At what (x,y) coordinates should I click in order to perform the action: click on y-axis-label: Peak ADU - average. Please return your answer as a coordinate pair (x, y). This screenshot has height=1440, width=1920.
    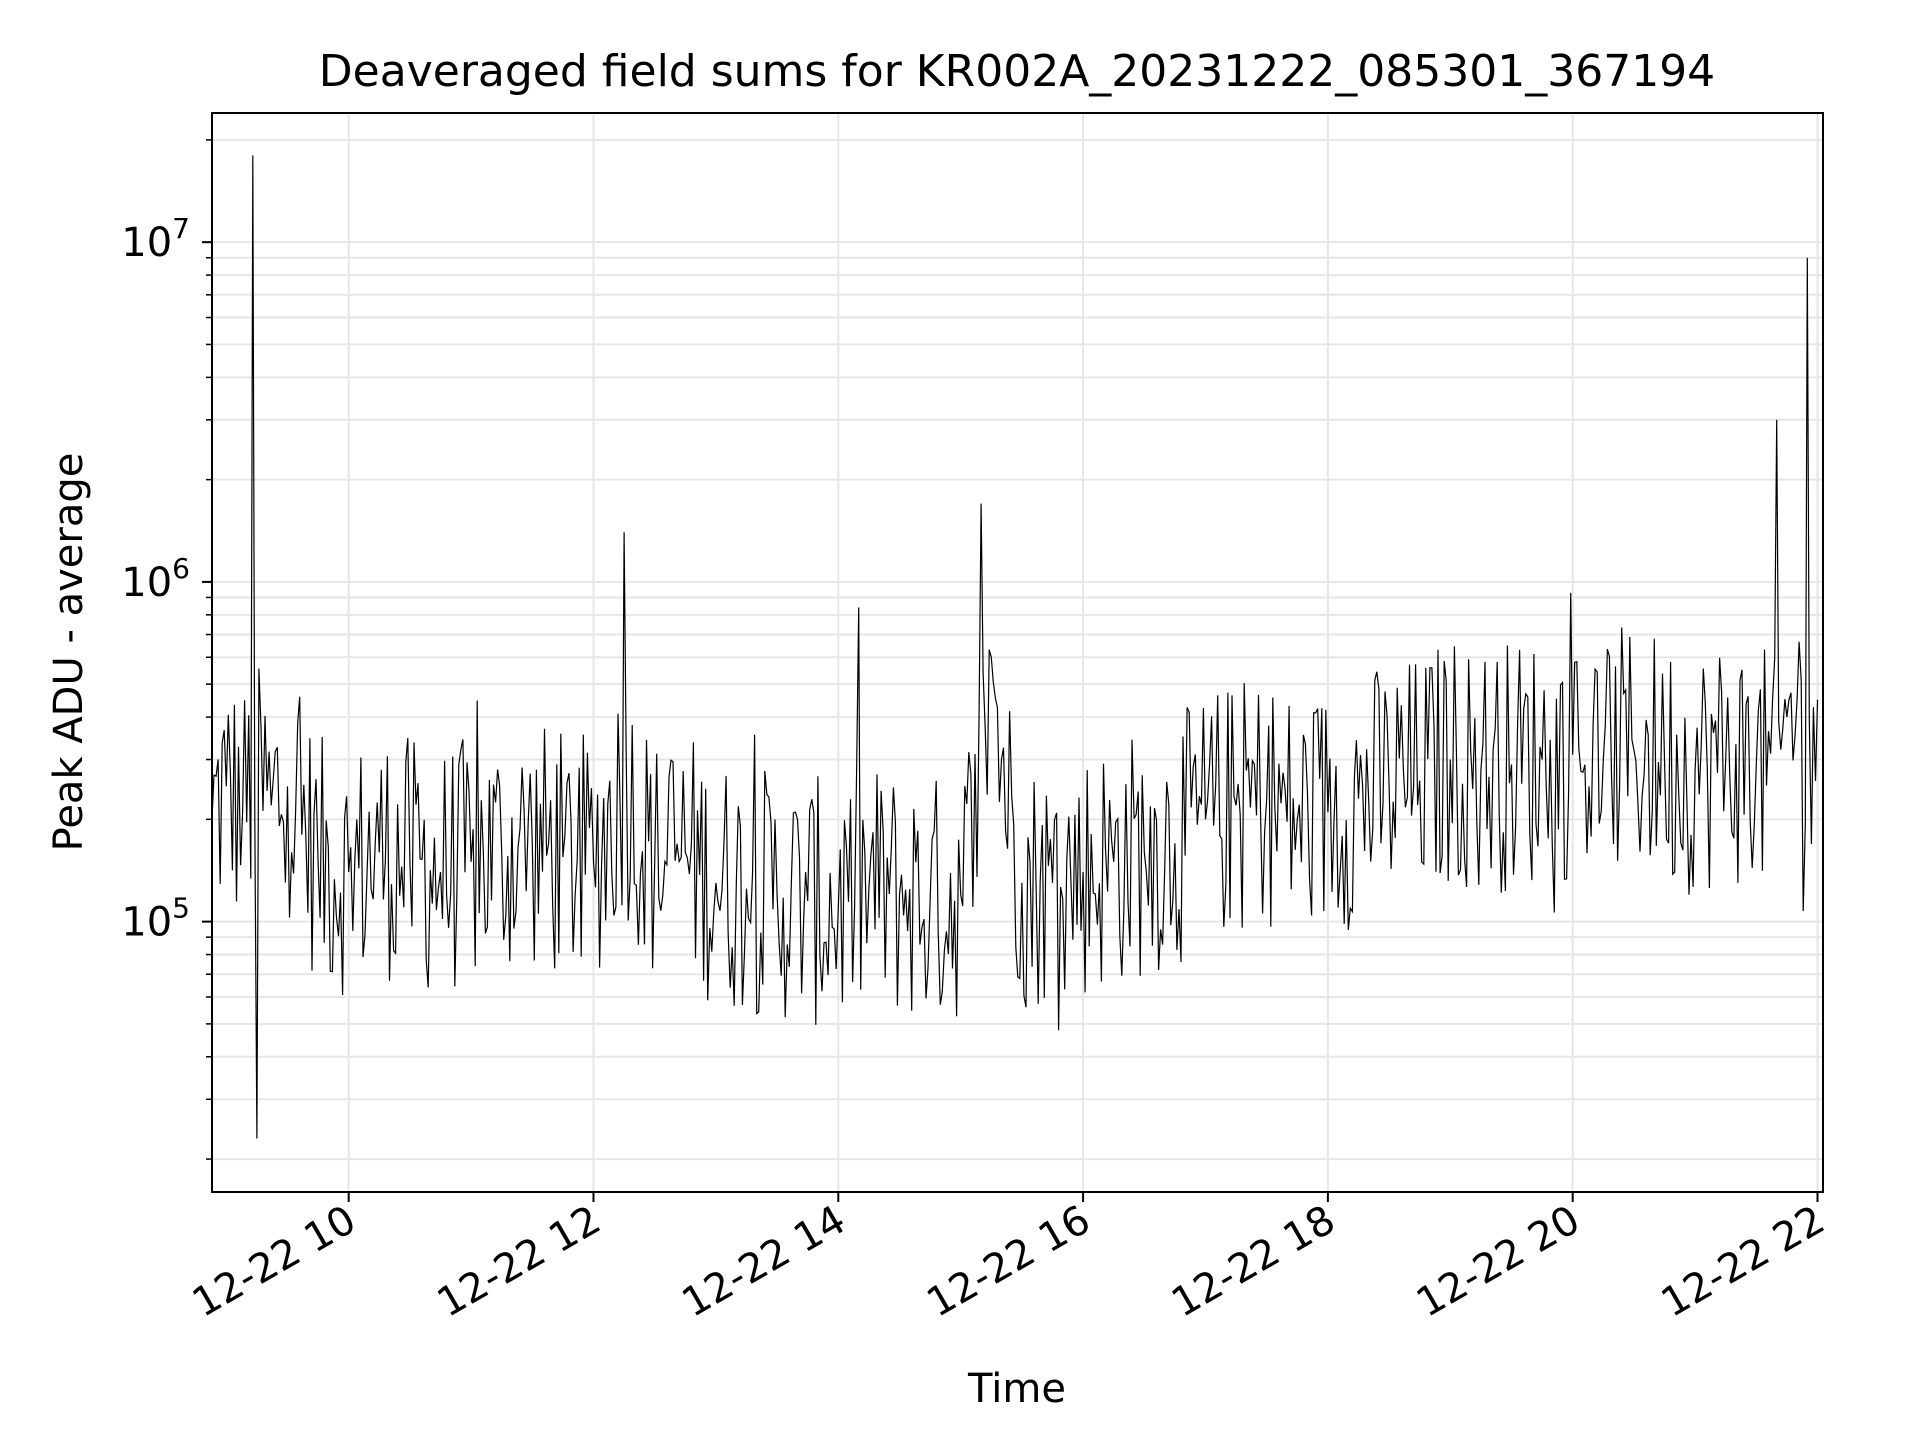
    Looking at the image, I should click on (69, 652).